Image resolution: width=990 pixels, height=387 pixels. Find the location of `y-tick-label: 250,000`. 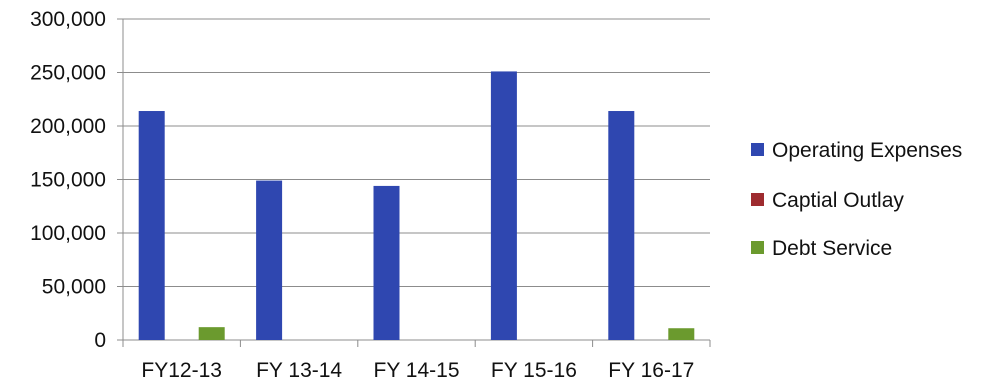

y-tick-label: 250,000 is located at coordinates (68, 73).